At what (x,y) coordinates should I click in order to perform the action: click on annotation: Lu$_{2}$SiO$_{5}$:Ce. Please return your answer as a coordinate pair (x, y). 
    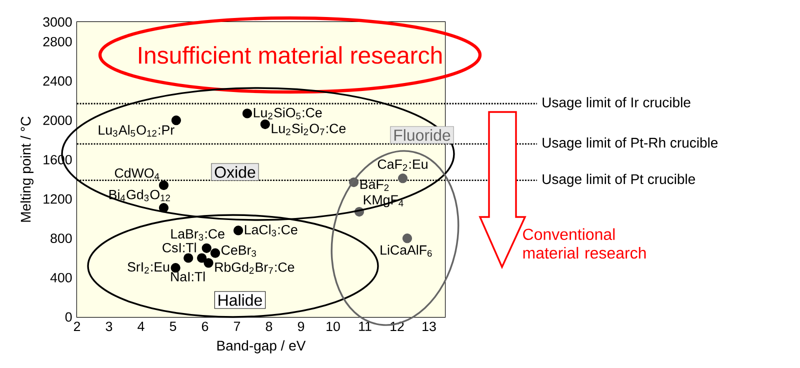
    Looking at the image, I should click on (288, 114).